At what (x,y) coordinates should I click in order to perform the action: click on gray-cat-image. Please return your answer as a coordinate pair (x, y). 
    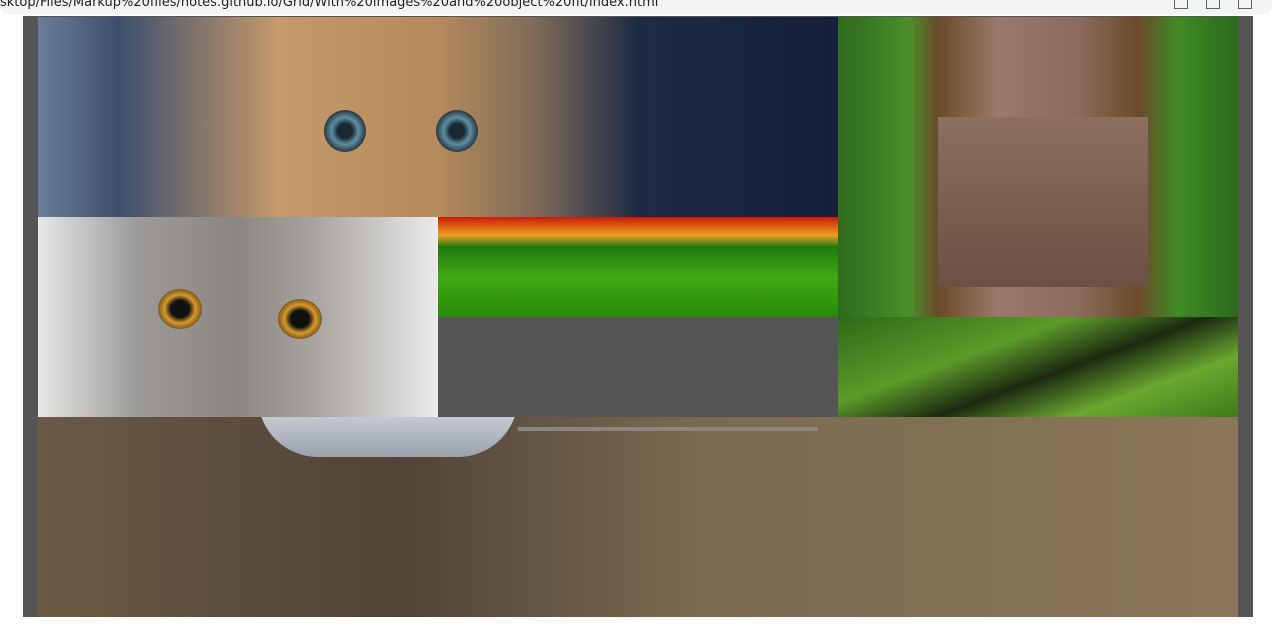
    Looking at the image, I should click on (238, 317).